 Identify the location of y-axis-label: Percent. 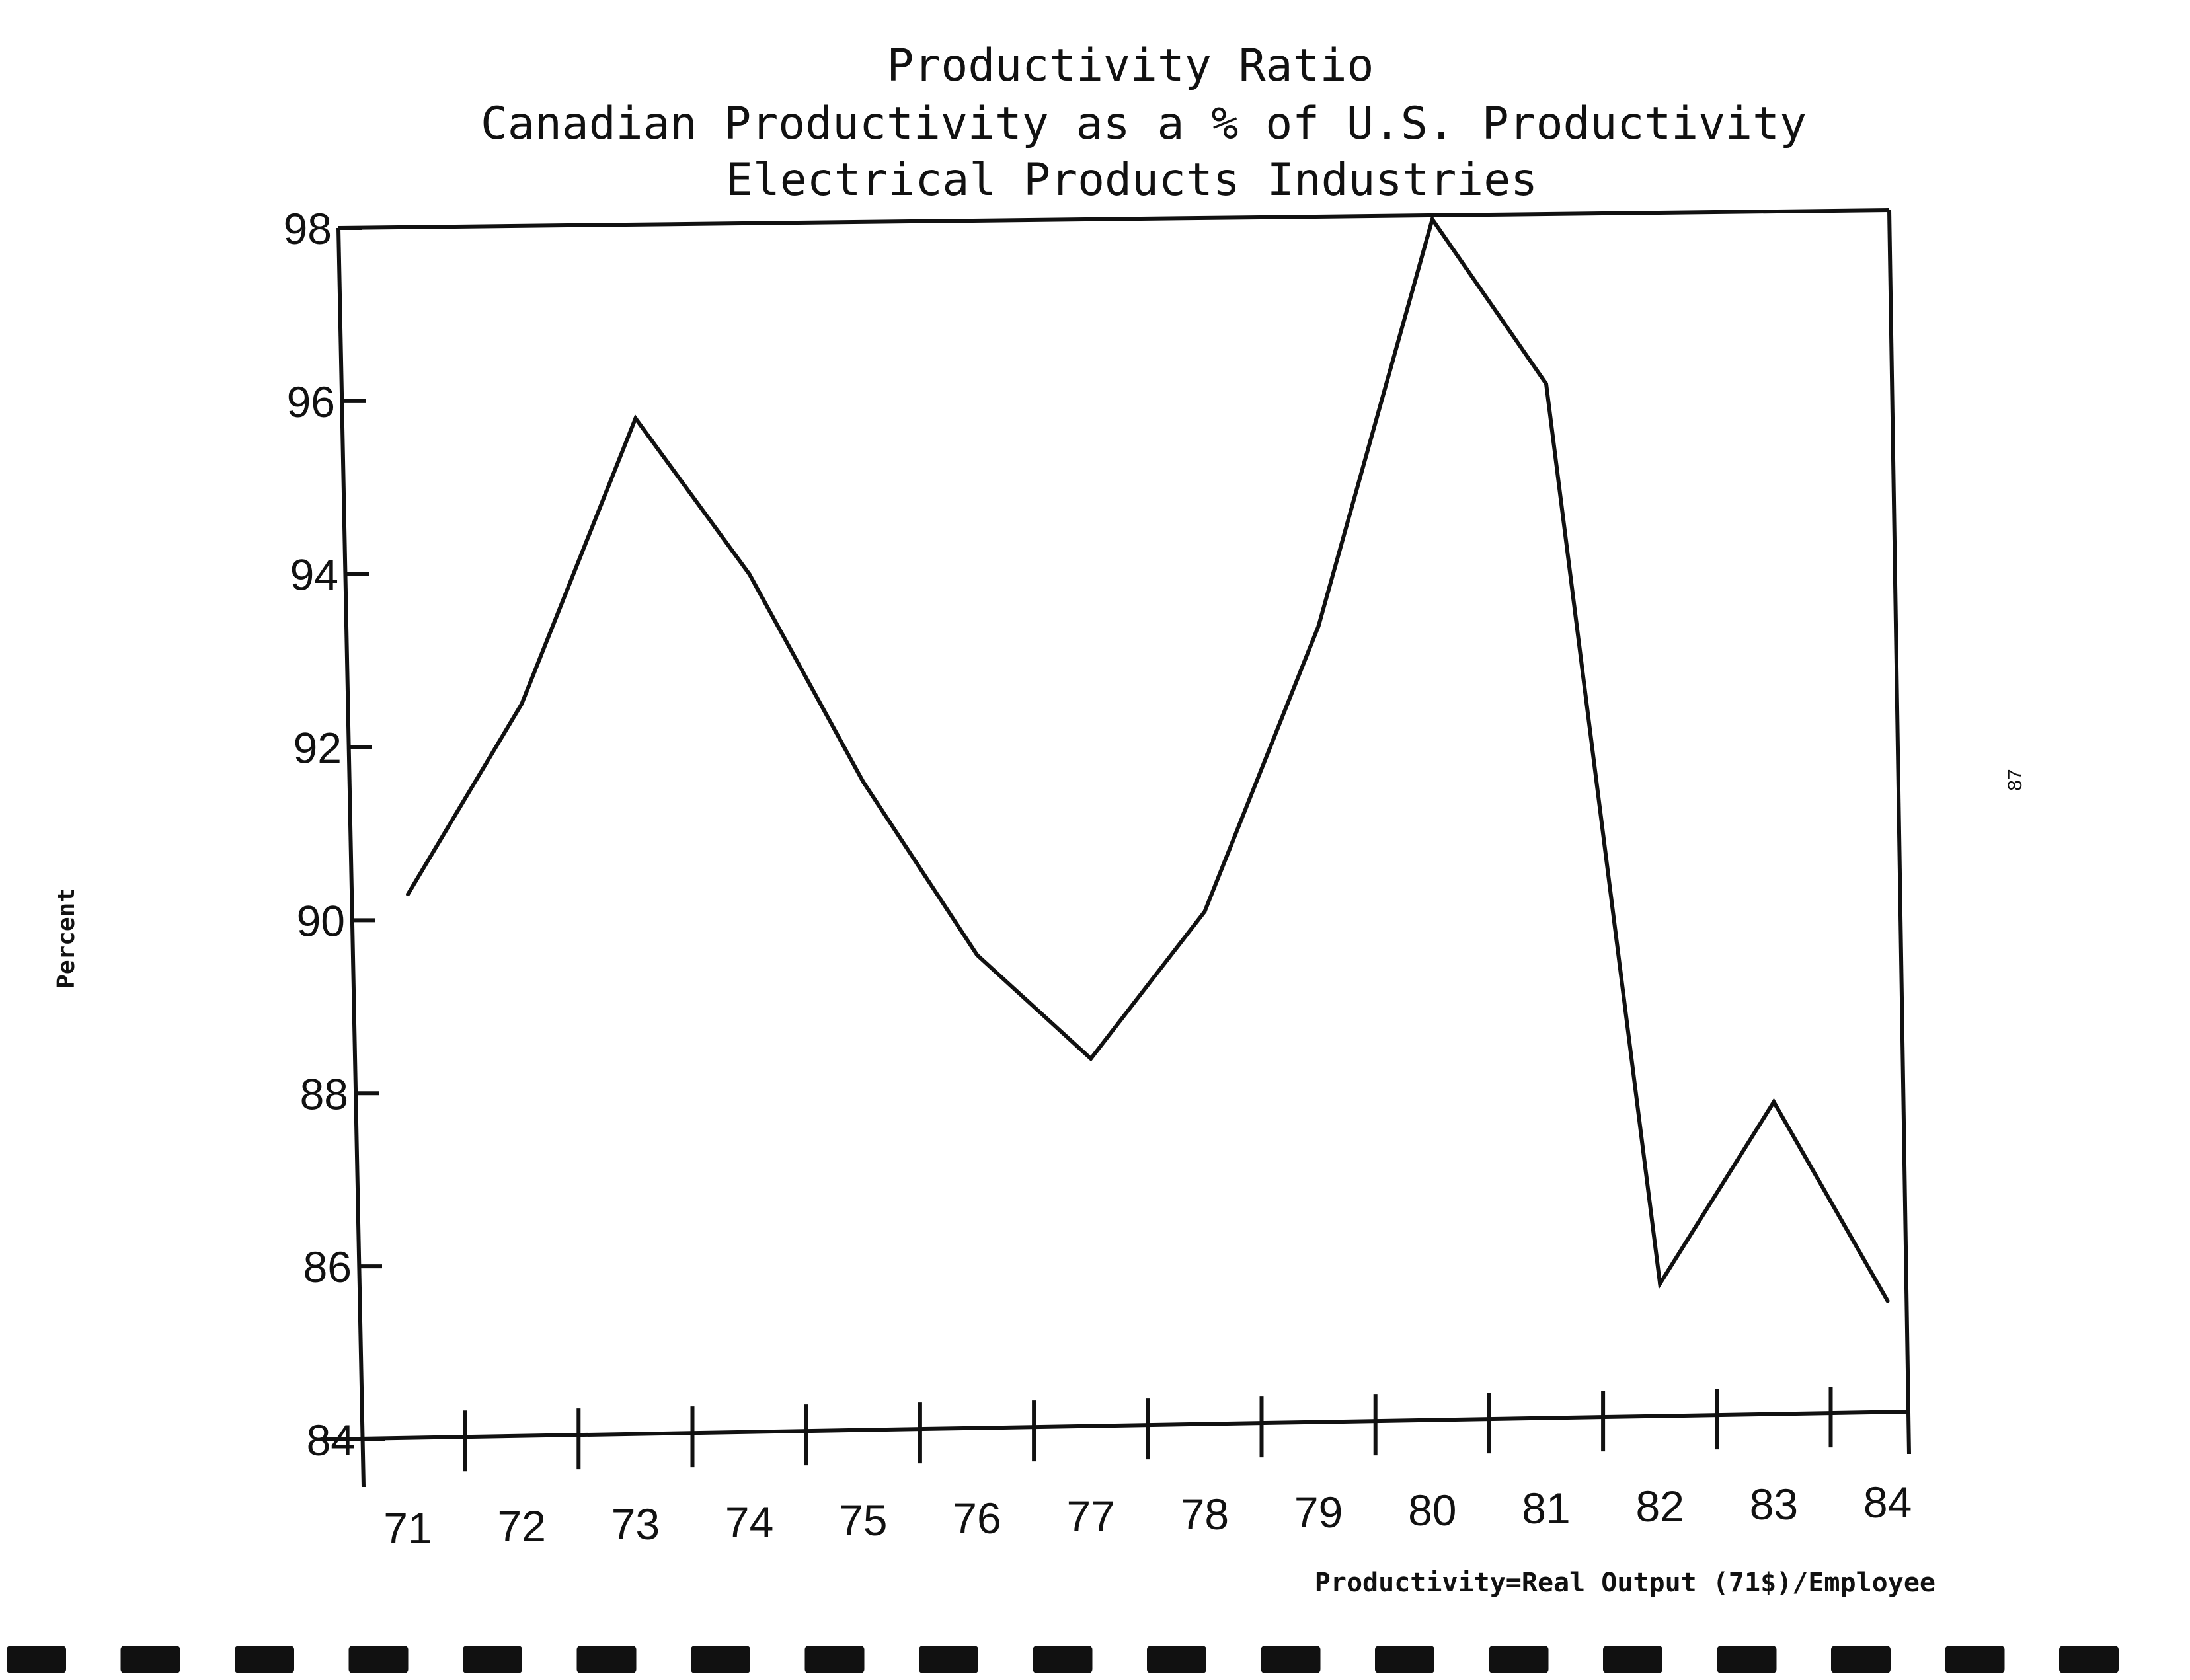
(66, 938).